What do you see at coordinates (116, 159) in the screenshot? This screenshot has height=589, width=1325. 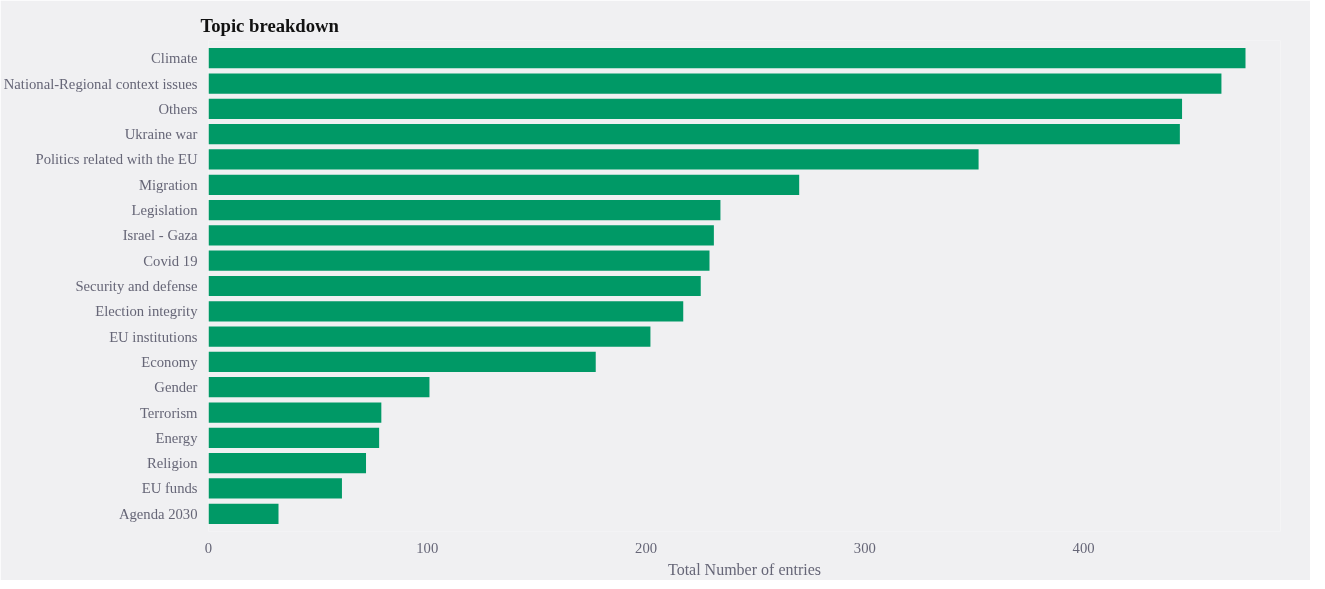 I see `y-tick-label: Politics related with the EU` at bounding box center [116, 159].